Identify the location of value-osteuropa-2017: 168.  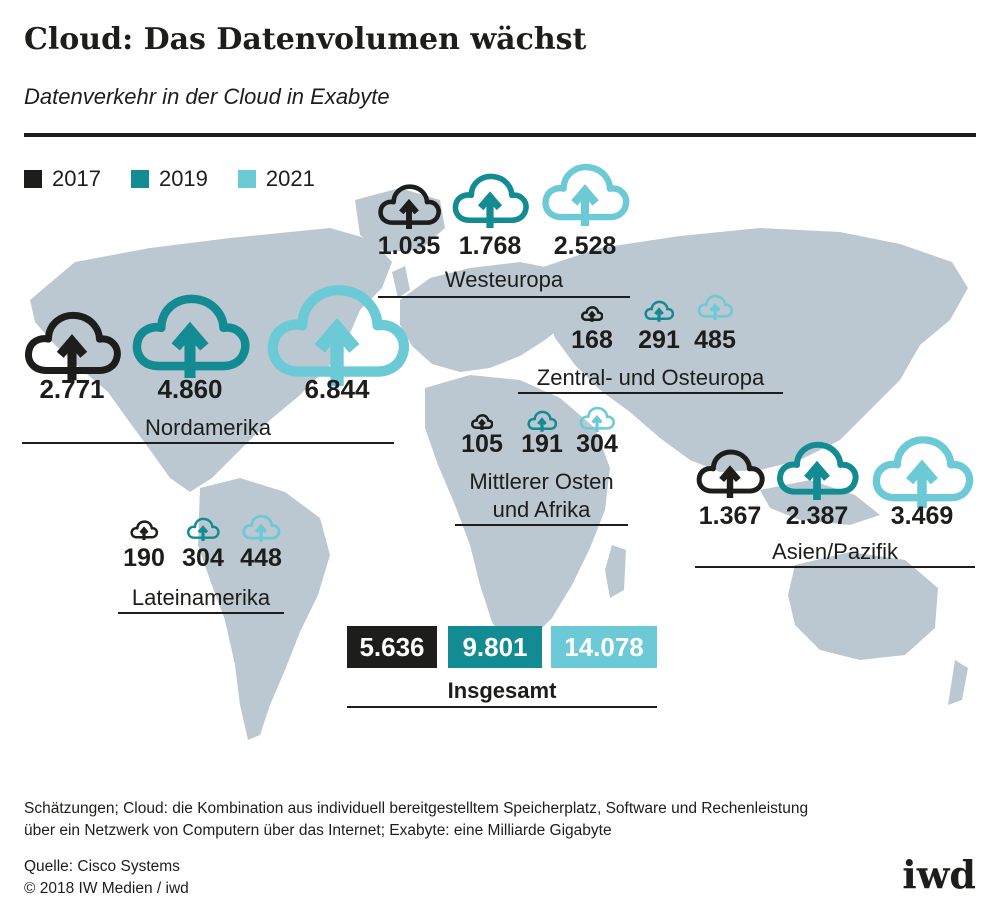
(592, 340).